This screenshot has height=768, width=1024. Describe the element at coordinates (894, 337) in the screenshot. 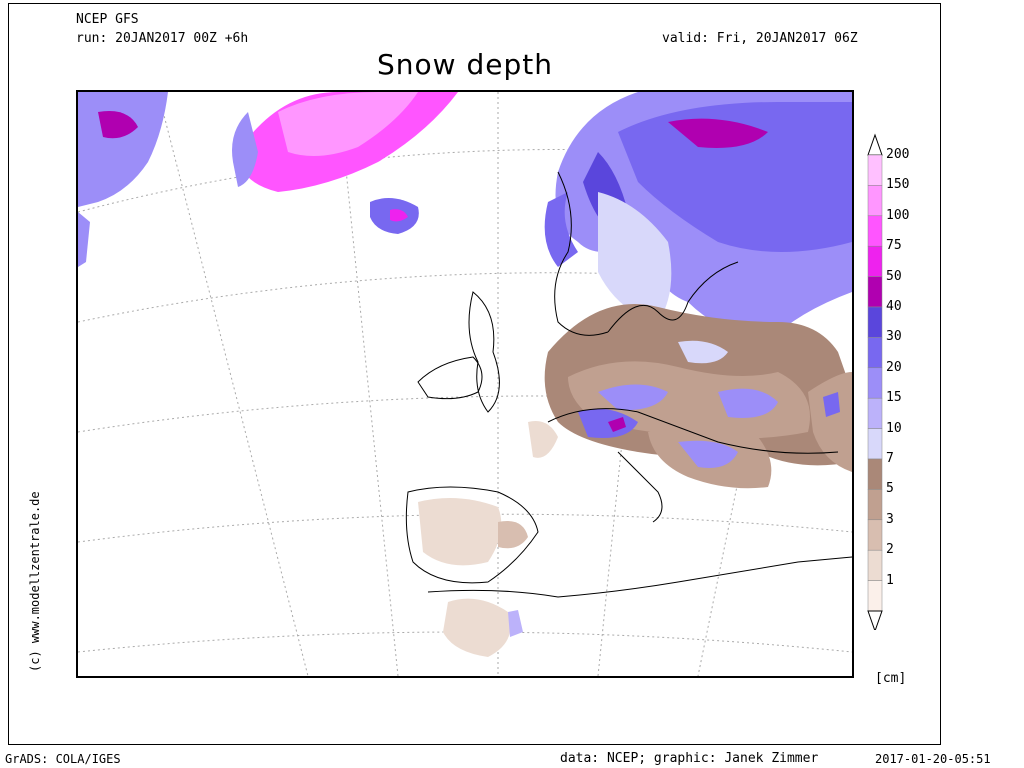

I see `legend-label: 30` at that location.